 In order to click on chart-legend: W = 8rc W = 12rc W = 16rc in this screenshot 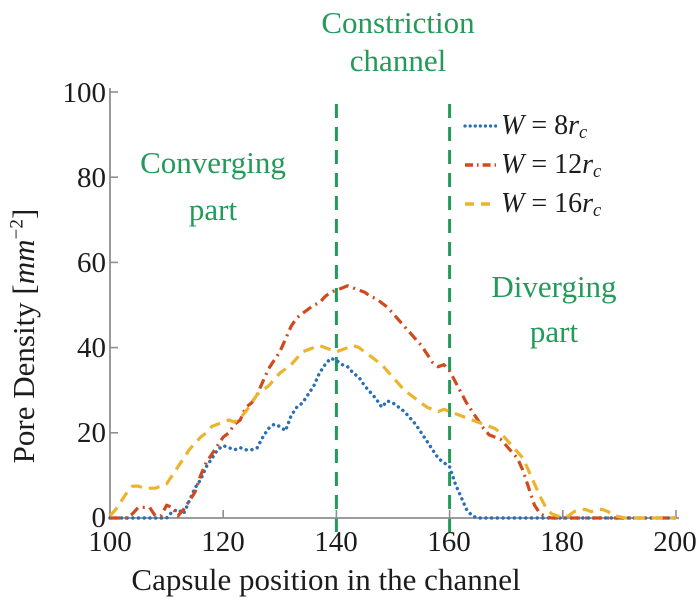, I will do `click(532, 164)`.